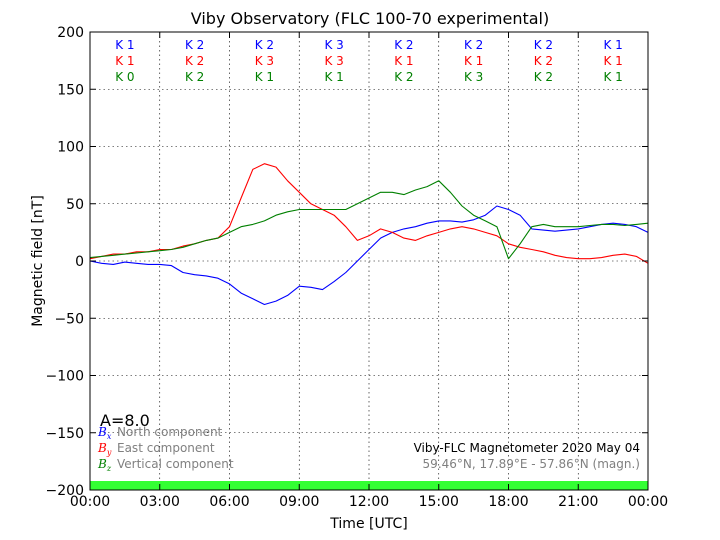 The width and height of the screenshot is (720, 540). I want to click on y-tick-label: −150, so click(65, 434).